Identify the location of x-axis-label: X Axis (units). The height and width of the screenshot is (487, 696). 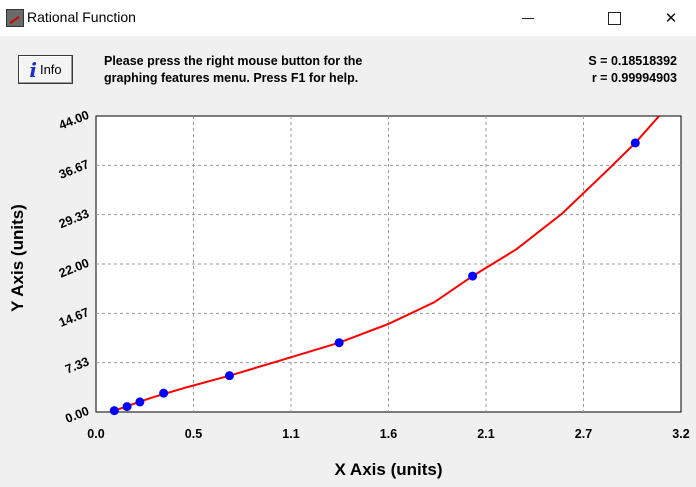
(389, 469).